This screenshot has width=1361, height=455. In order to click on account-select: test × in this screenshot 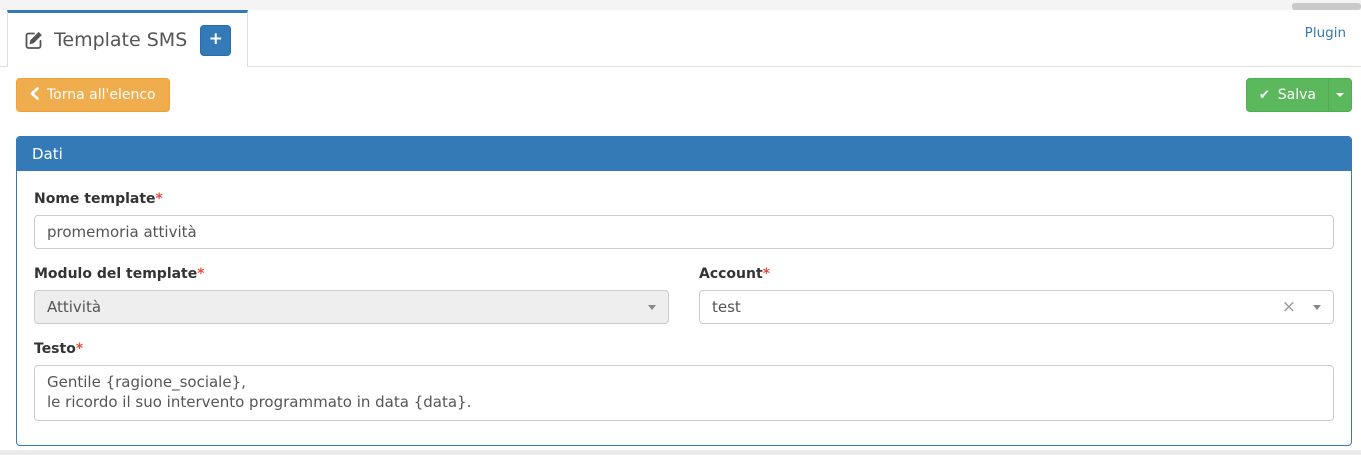, I will do `click(1016, 307)`.